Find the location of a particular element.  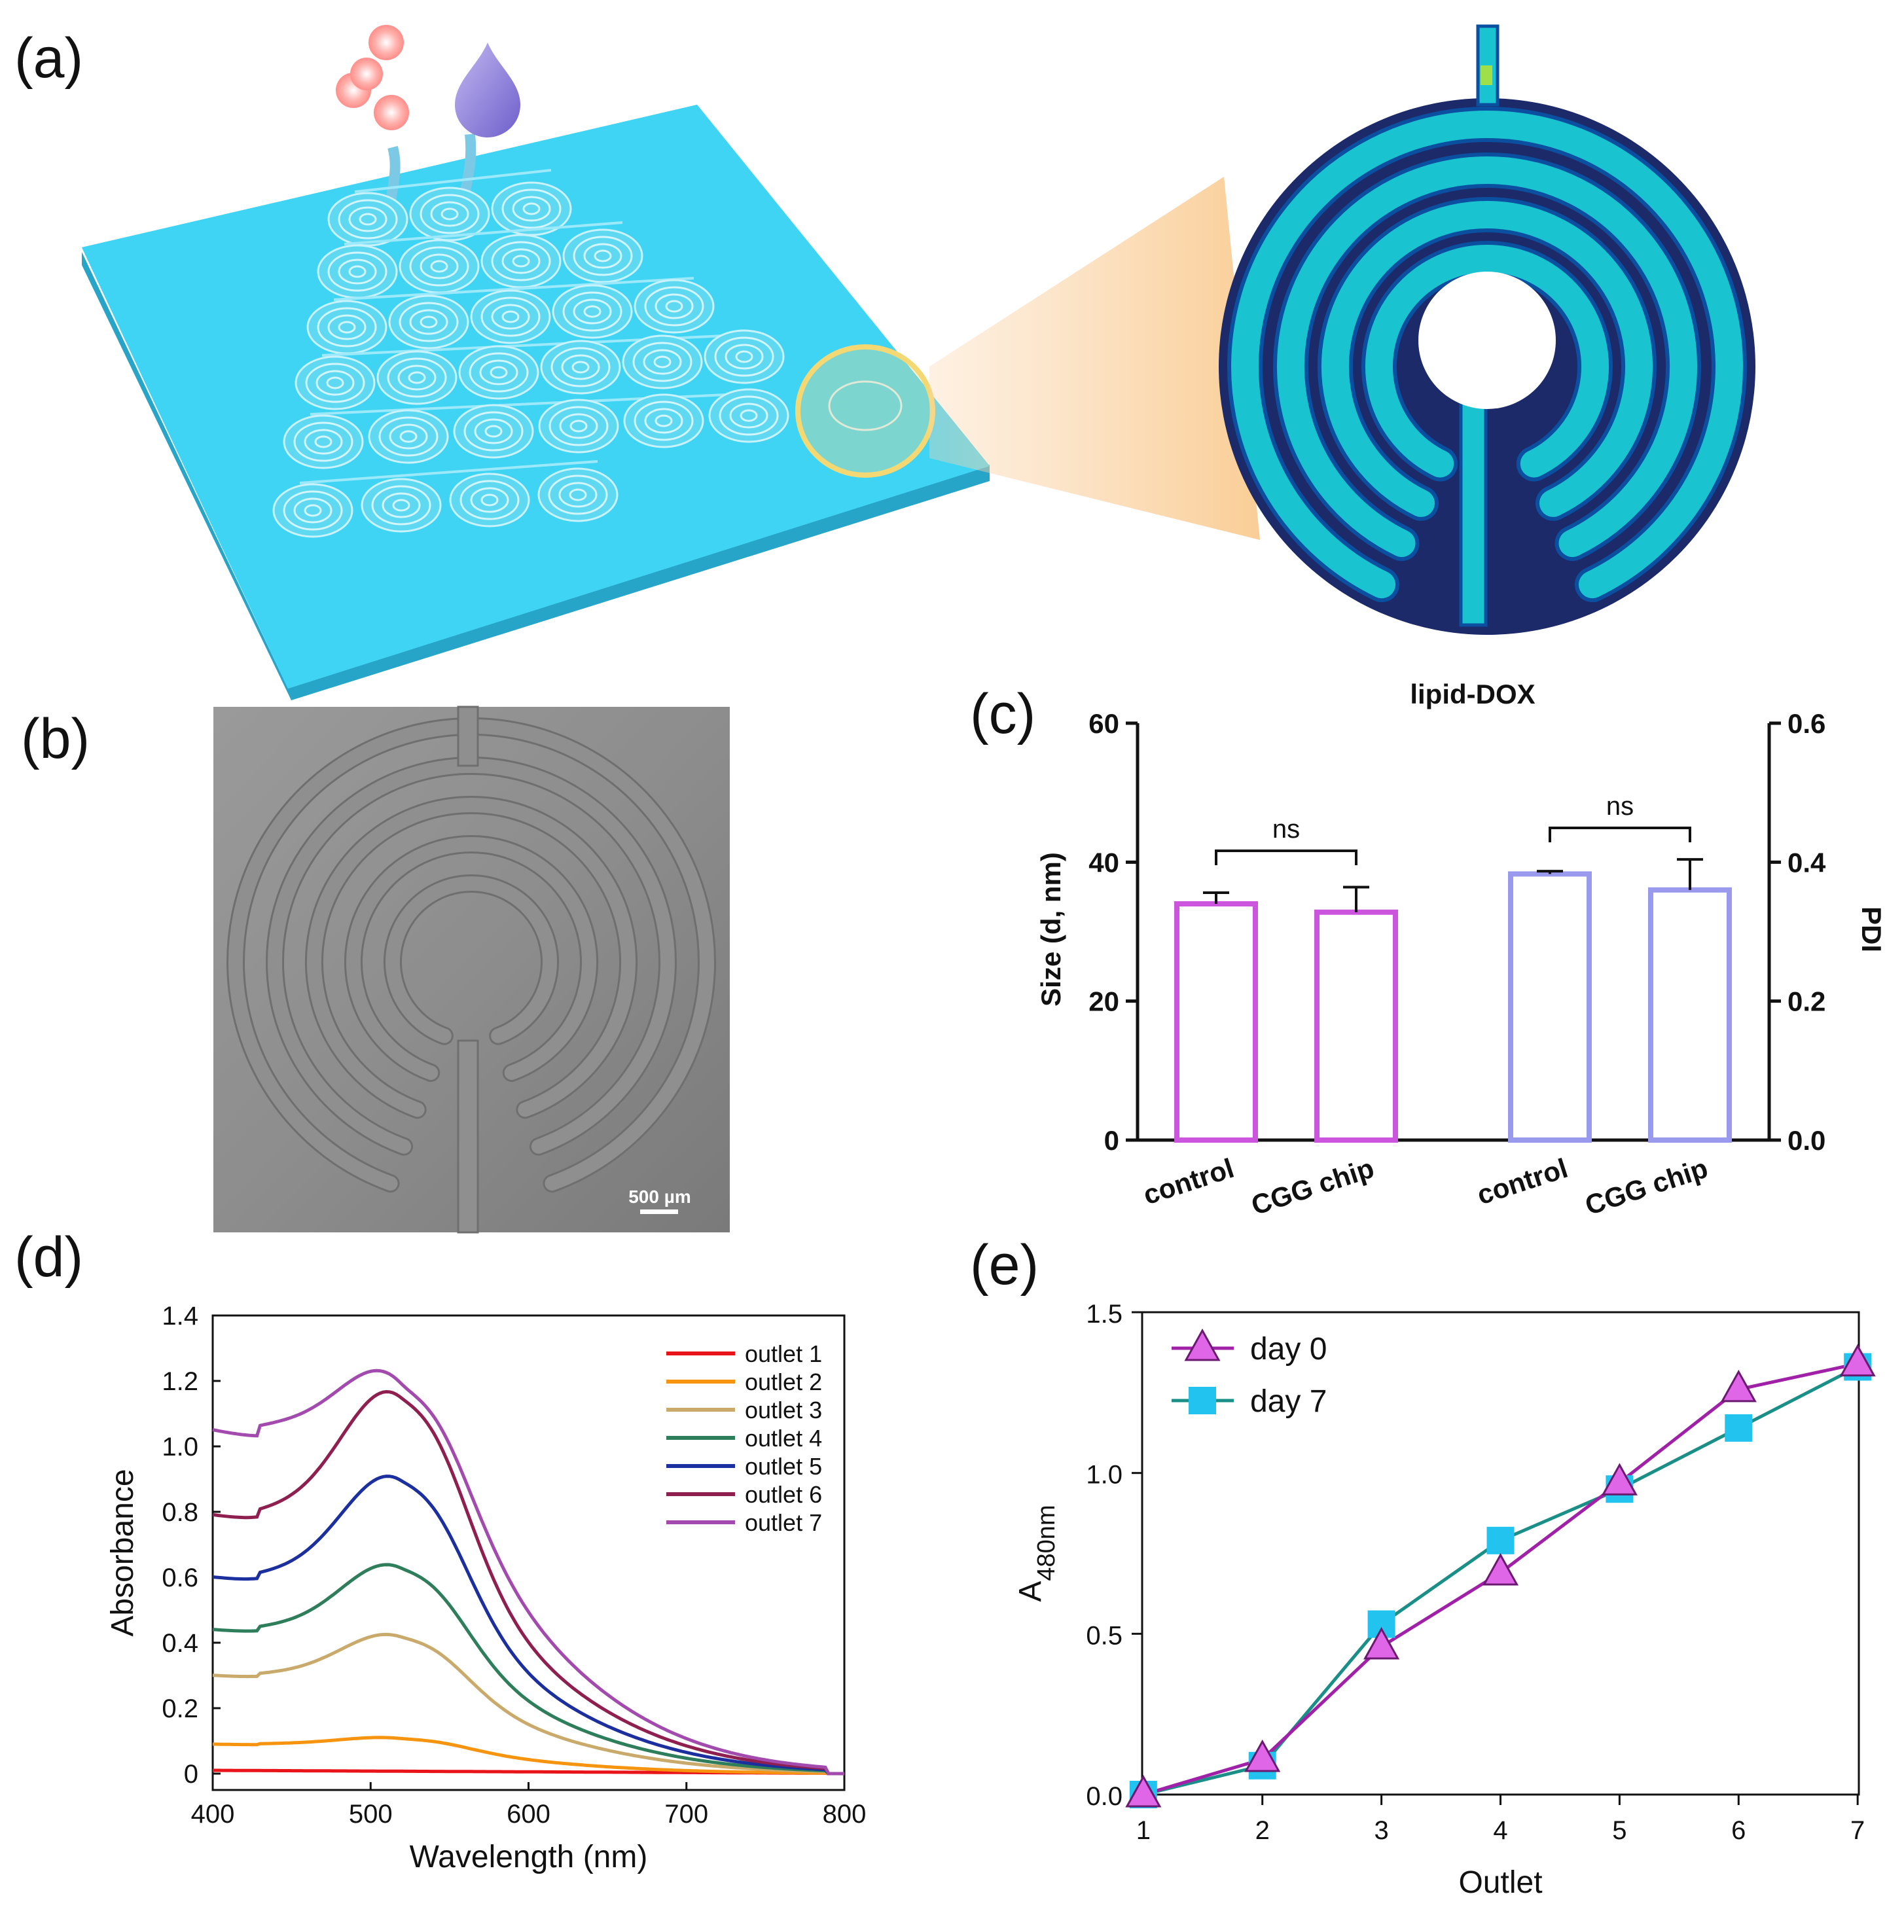

c-y2tick-label: 0.6 is located at coordinates (1806, 723).